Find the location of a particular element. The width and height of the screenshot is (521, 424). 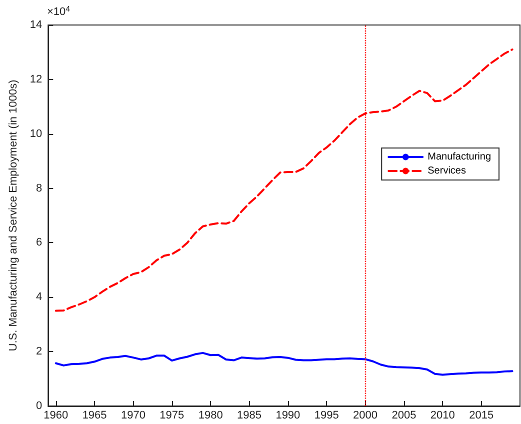

x-tick-label: 1975 is located at coordinates (172, 416).